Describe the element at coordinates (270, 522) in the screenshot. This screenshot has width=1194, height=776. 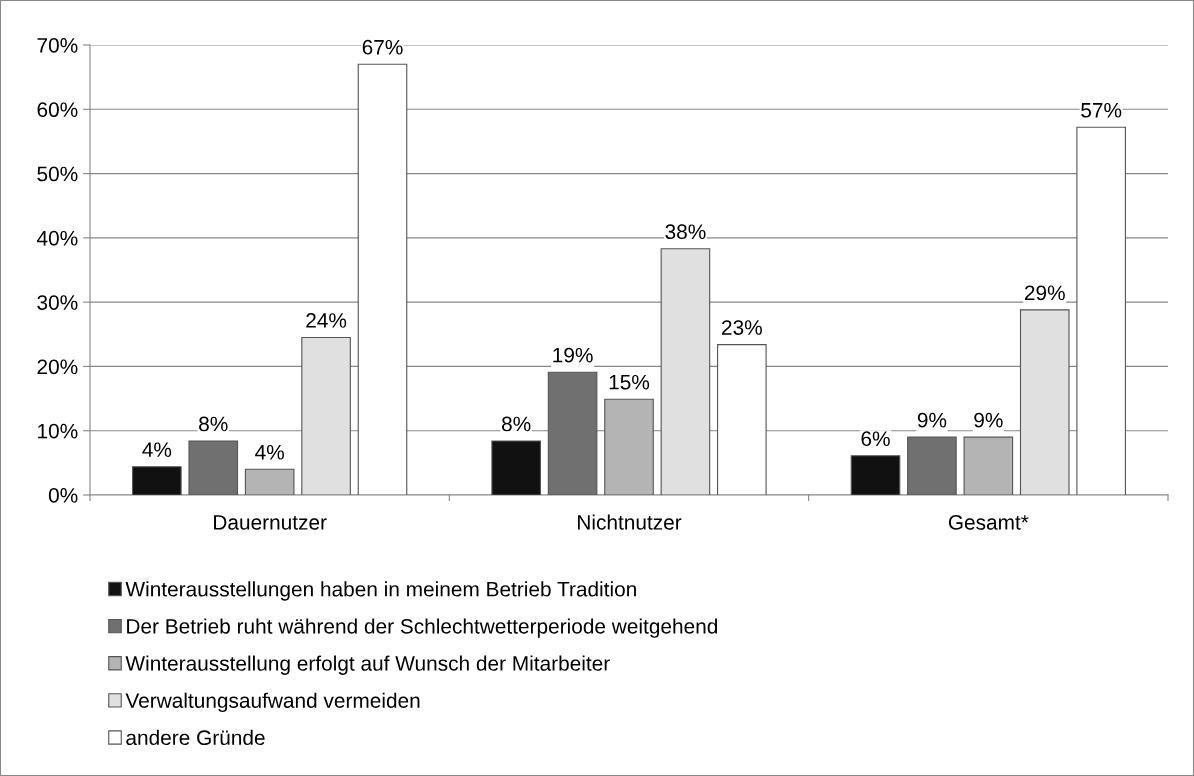
I see `x-tick-label: Dauernutzer` at that location.